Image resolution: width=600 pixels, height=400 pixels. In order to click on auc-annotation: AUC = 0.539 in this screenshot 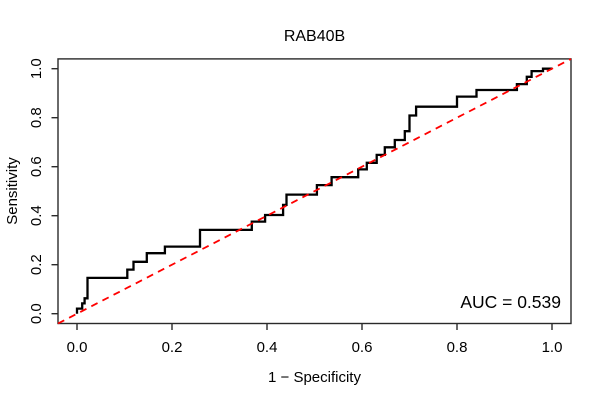, I will do `click(510, 302)`.